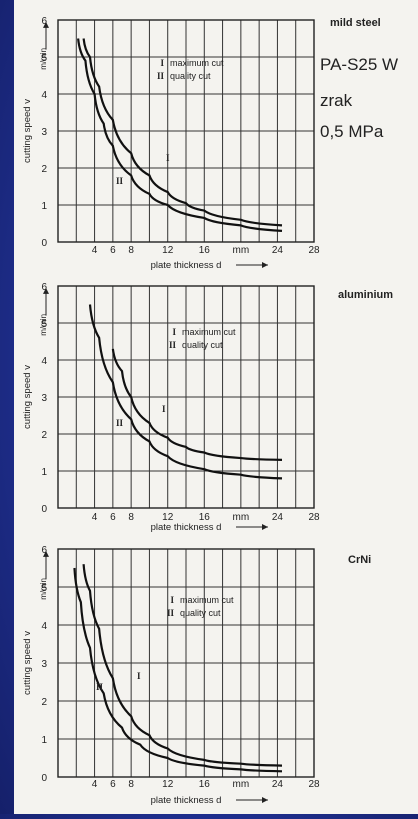 This screenshot has height=819, width=418. I want to click on chart-3-x-tick-7: 28, so click(314, 784).